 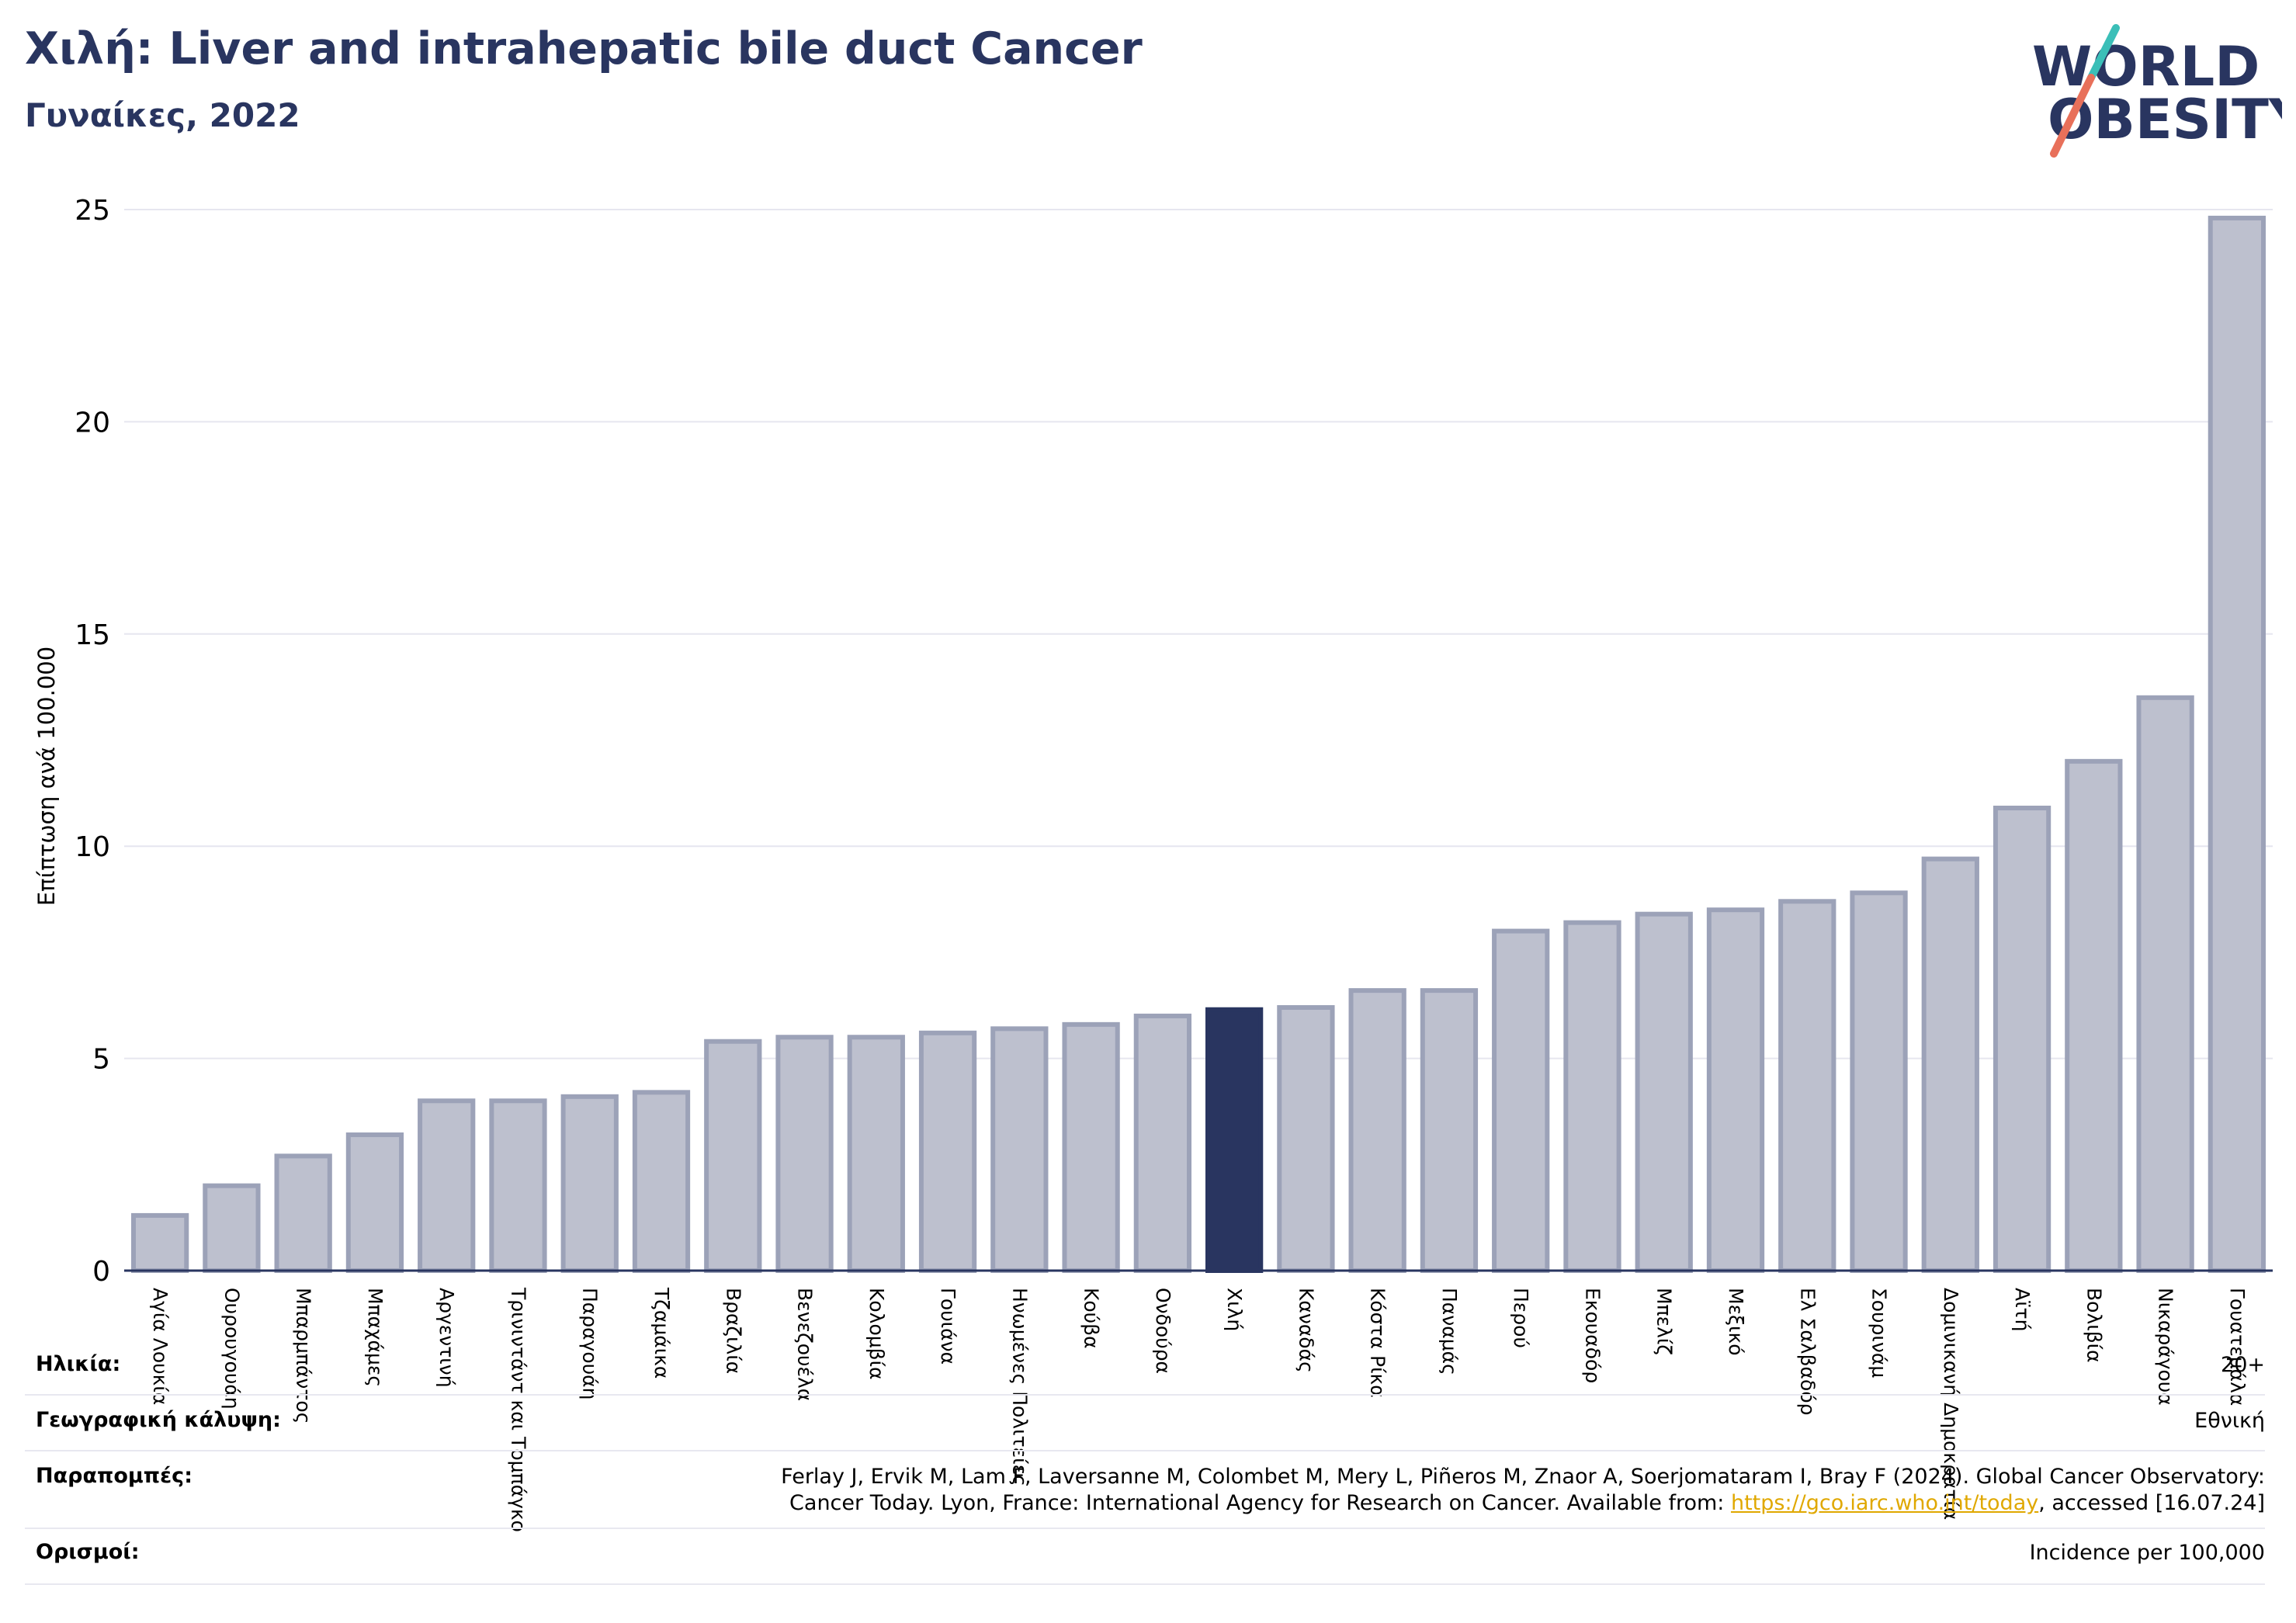 I want to click on x-tick-label: Κολομβία, so click(x=877, y=1334).